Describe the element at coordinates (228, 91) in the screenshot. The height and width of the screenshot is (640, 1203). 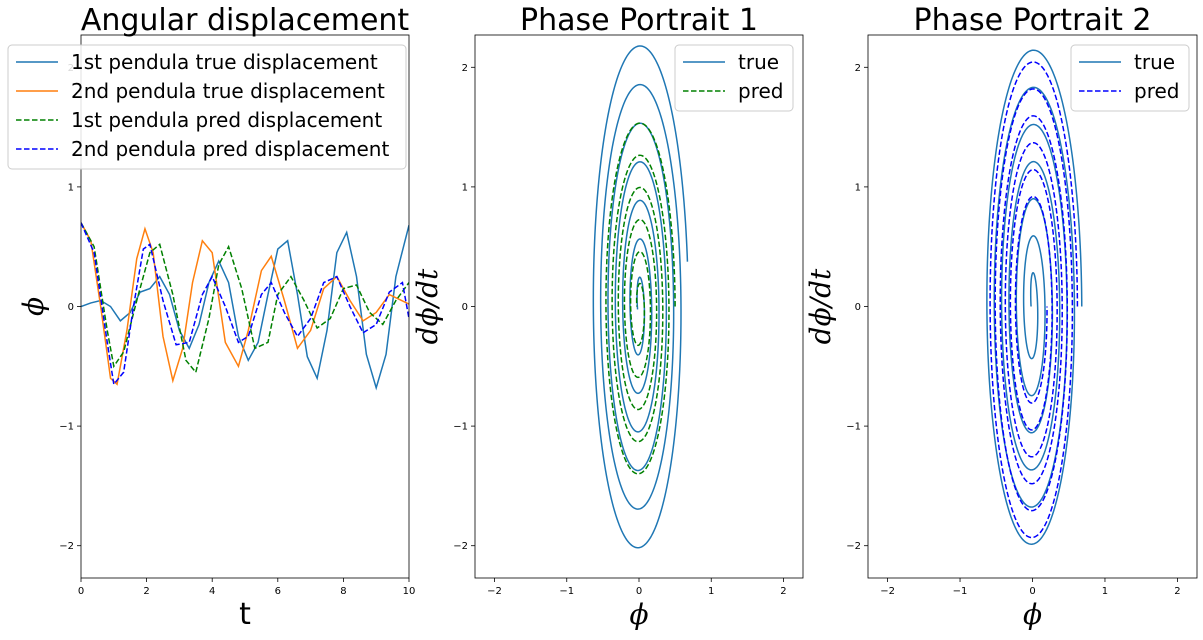
I see `legend-label: 2nd pendula true displacement` at that location.